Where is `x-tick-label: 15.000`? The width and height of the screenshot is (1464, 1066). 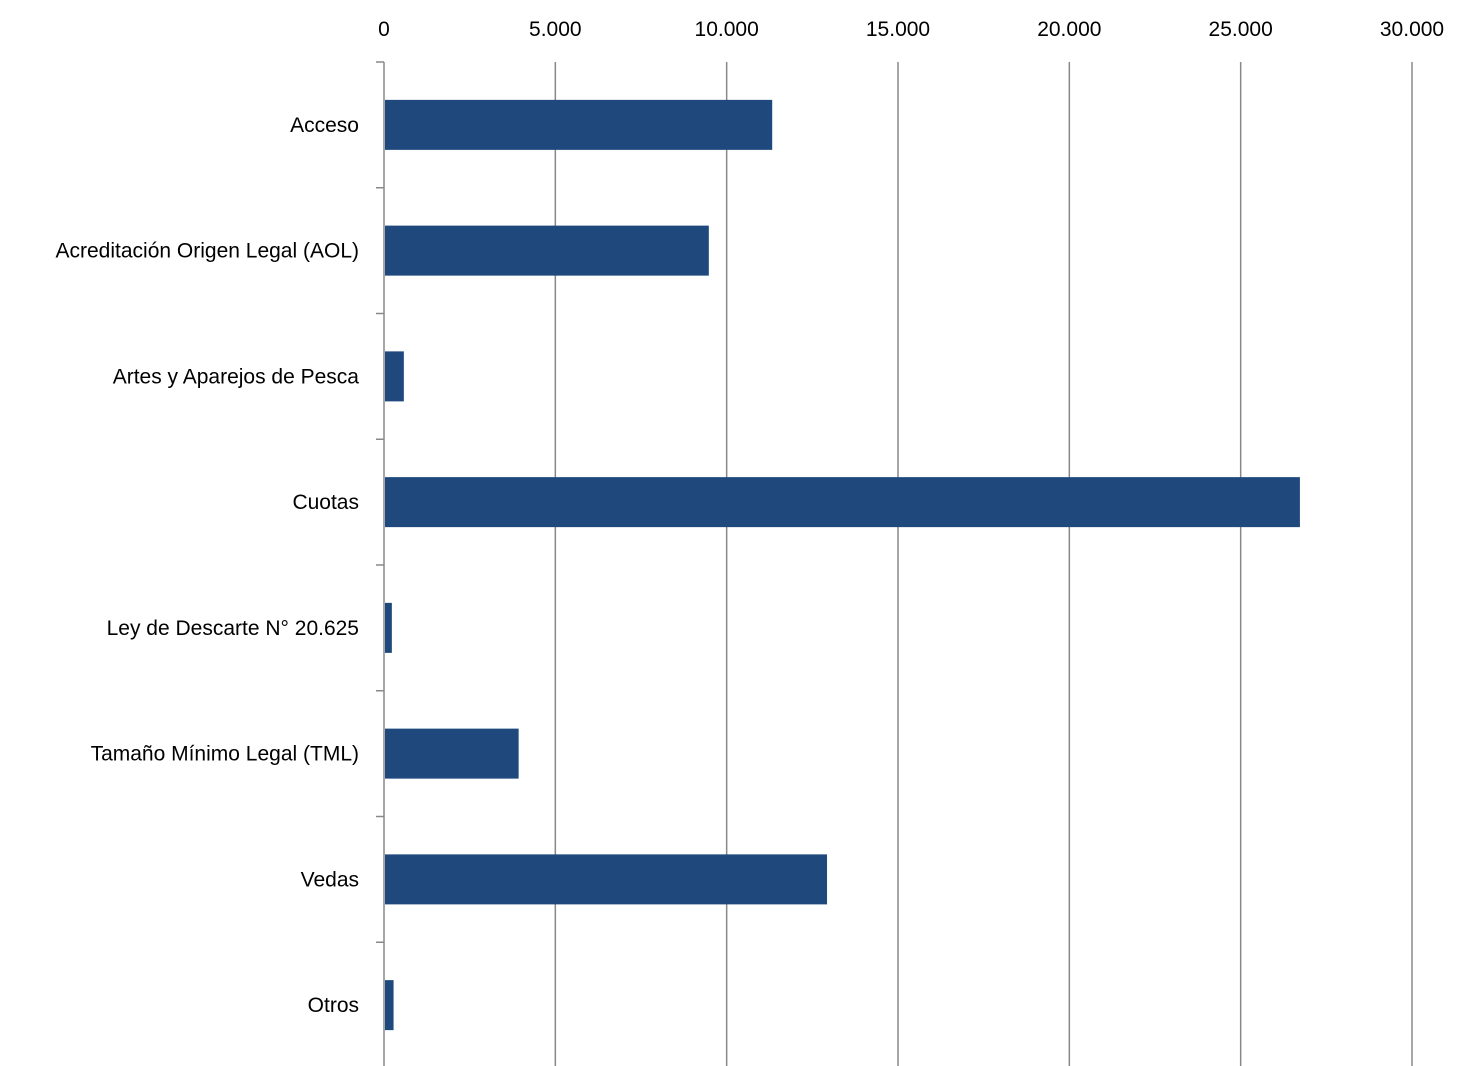
x-tick-label: 15.000 is located at coordinates (898, 29).